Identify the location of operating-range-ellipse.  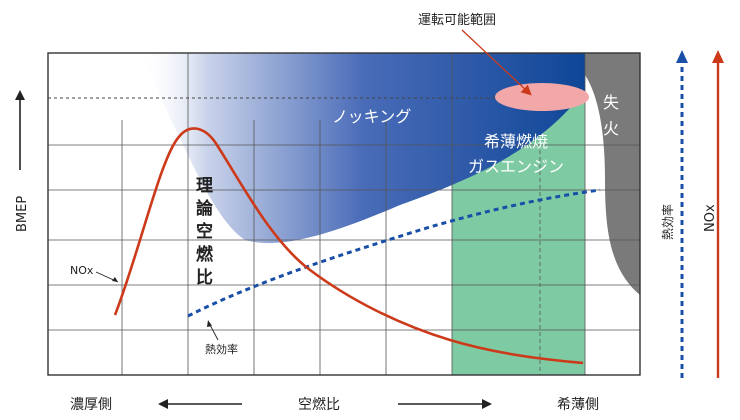
(542, 97).